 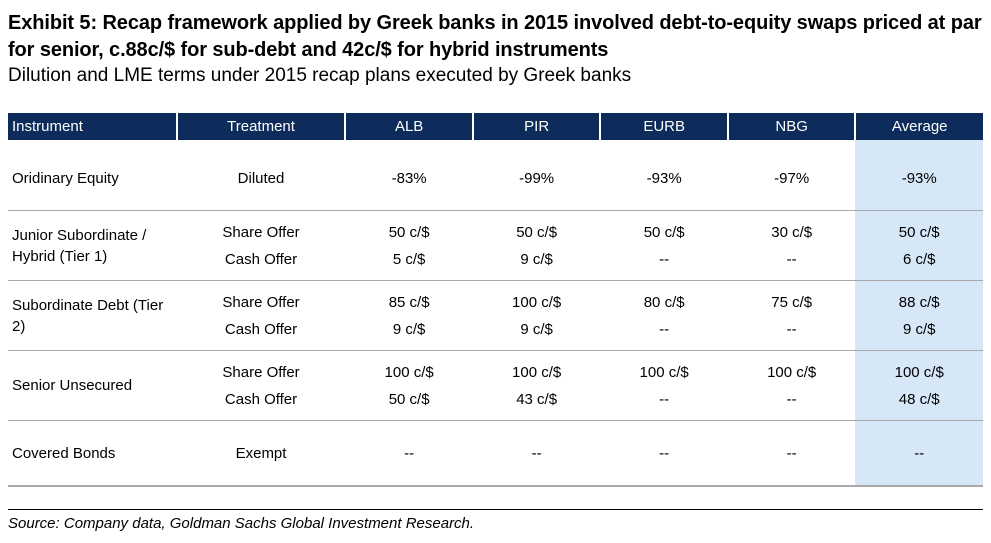 I want to click on instrument-cell: Junior Subordinate / Hybrid (Tier 1), so click(x=92, y=245).